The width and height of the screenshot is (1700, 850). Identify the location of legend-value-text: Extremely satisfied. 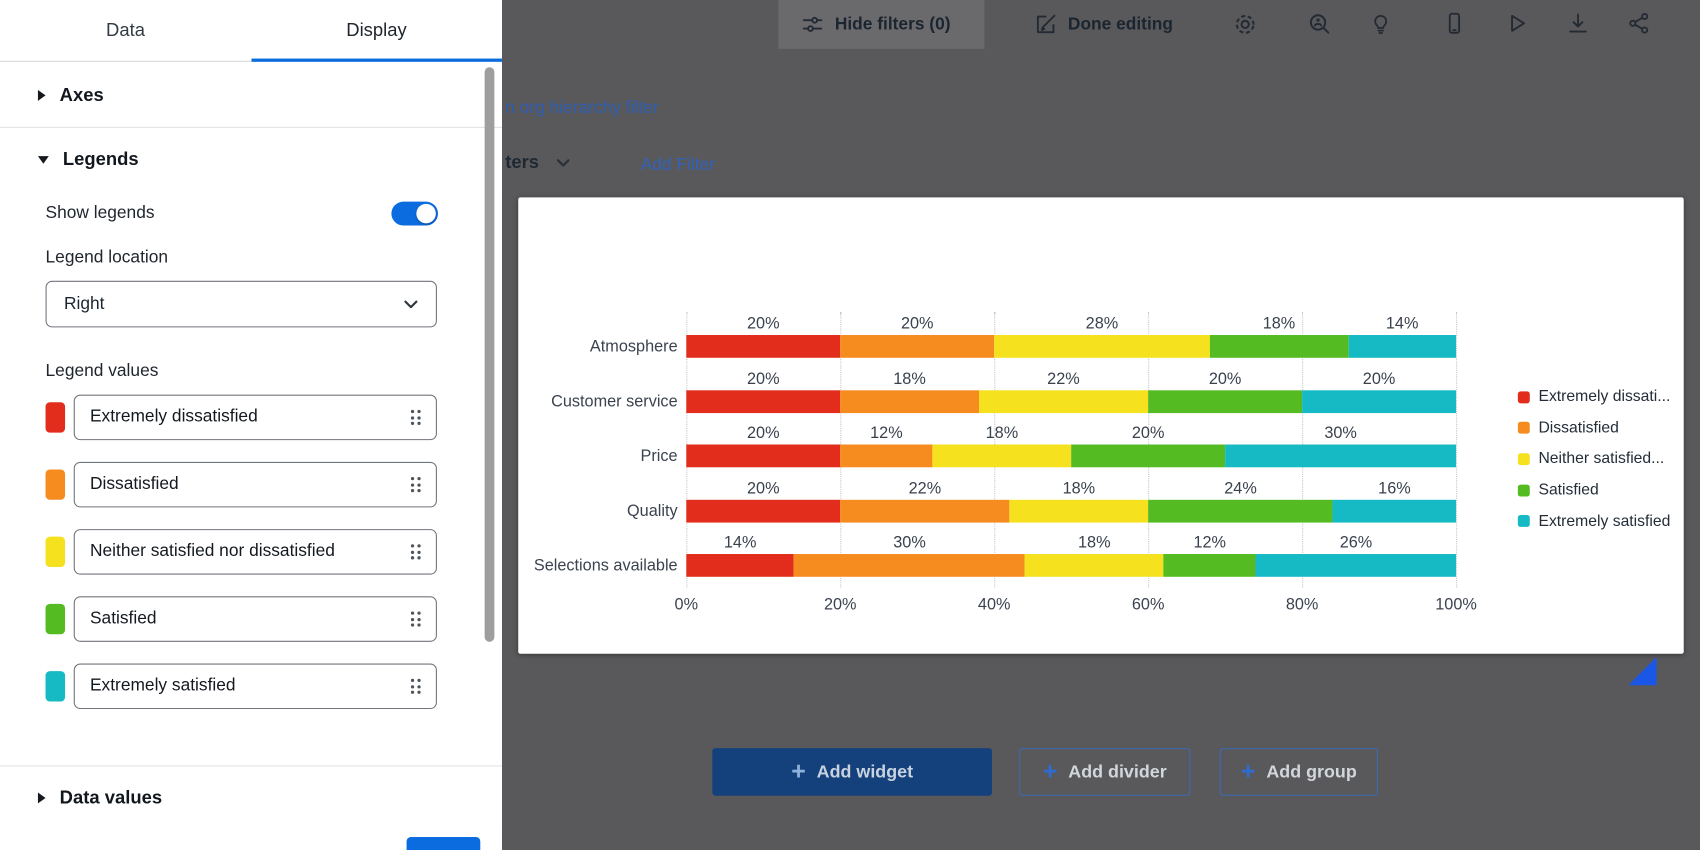
(162, 685).